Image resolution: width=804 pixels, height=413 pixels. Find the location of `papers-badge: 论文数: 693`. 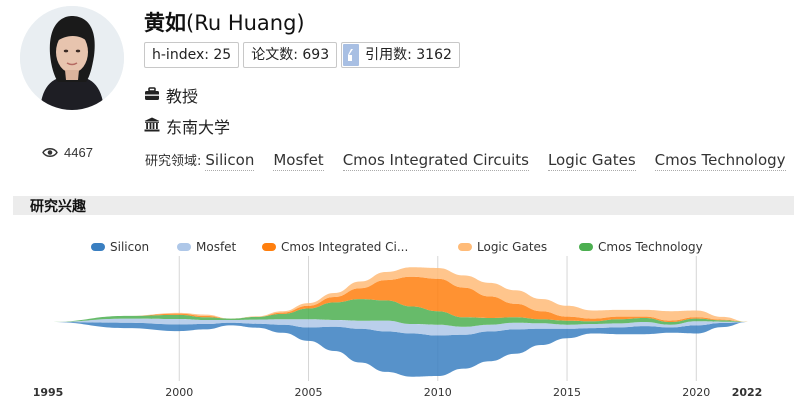

papers-badge: 论文数: 693 is located at coordinates (290, 55).